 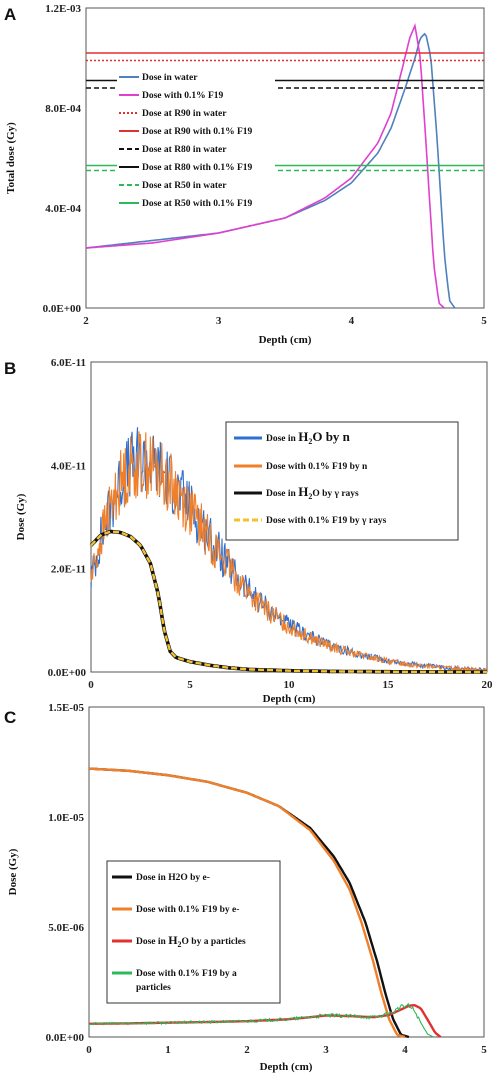 I want to click on panel-c-x-tick-0: 0, so click(x=89, y=1050).